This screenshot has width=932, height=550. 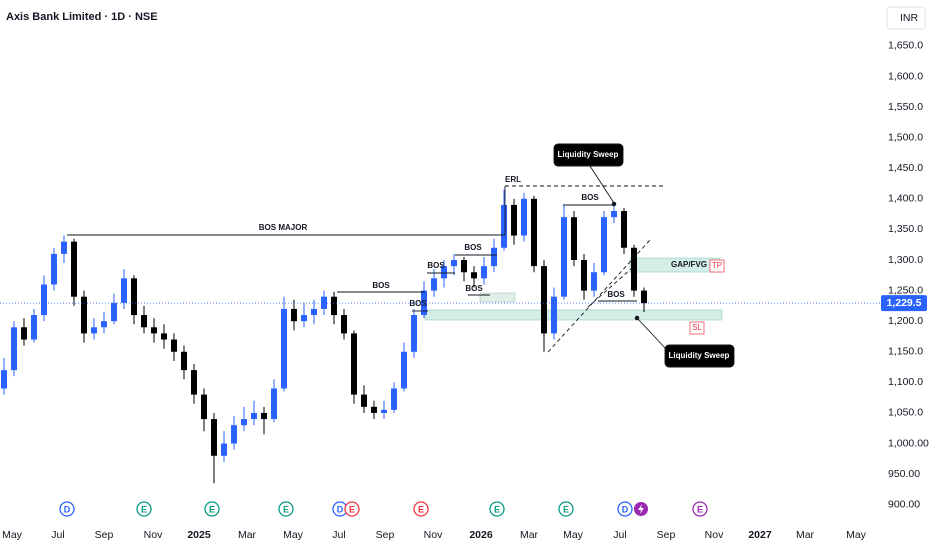 I want to click on annotation: BOS MAJOR, so click(x=283, y=227).